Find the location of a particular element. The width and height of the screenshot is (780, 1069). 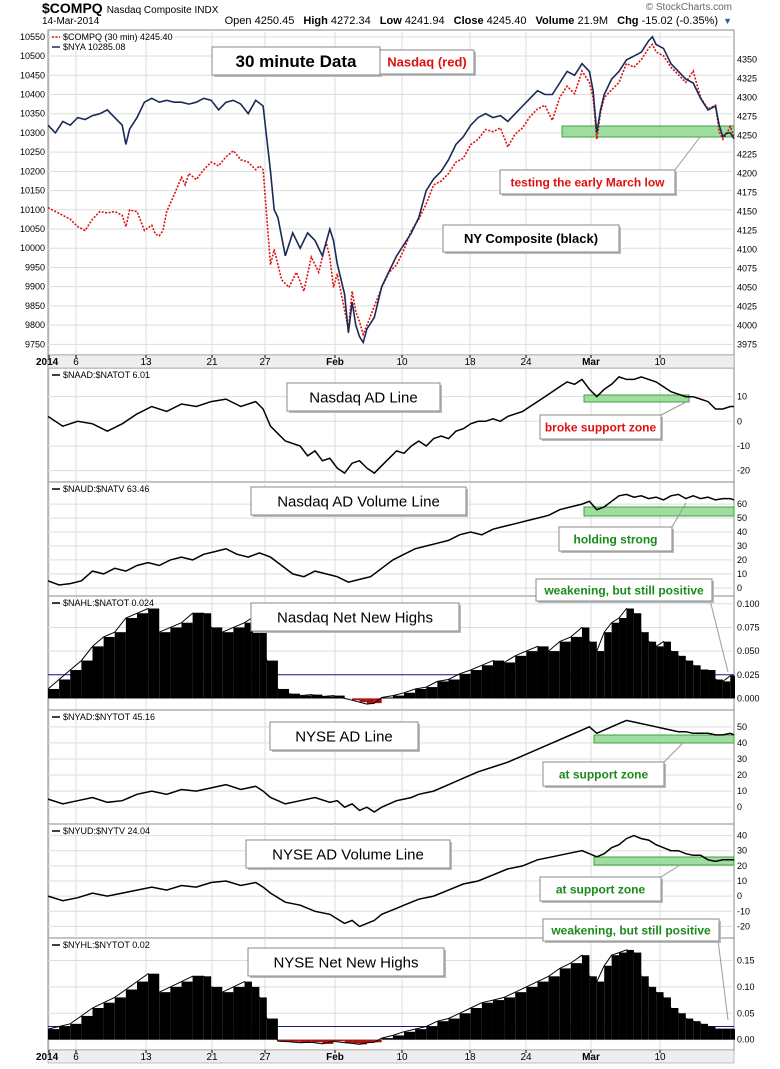

x-tick-label-bottom: 18 is located at coordinates (470, 1057).